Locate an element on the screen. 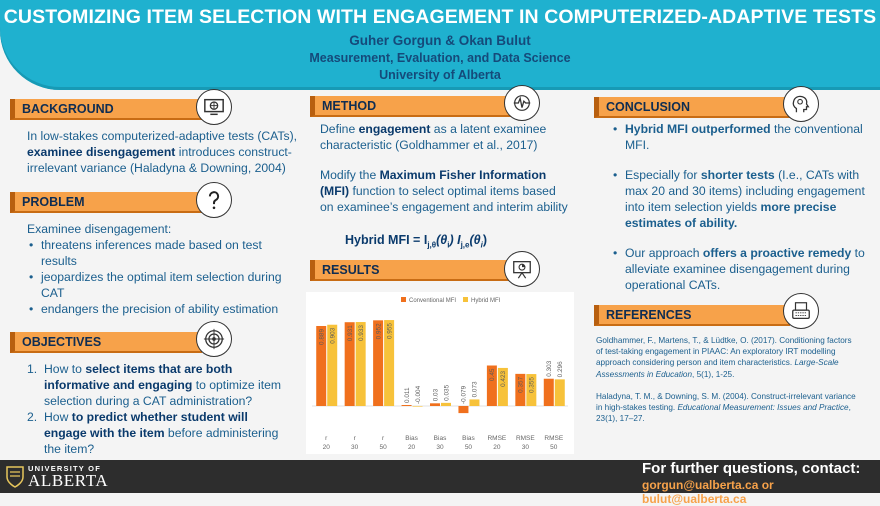  data-label: -0.004 is located at coordinates (418, 394).